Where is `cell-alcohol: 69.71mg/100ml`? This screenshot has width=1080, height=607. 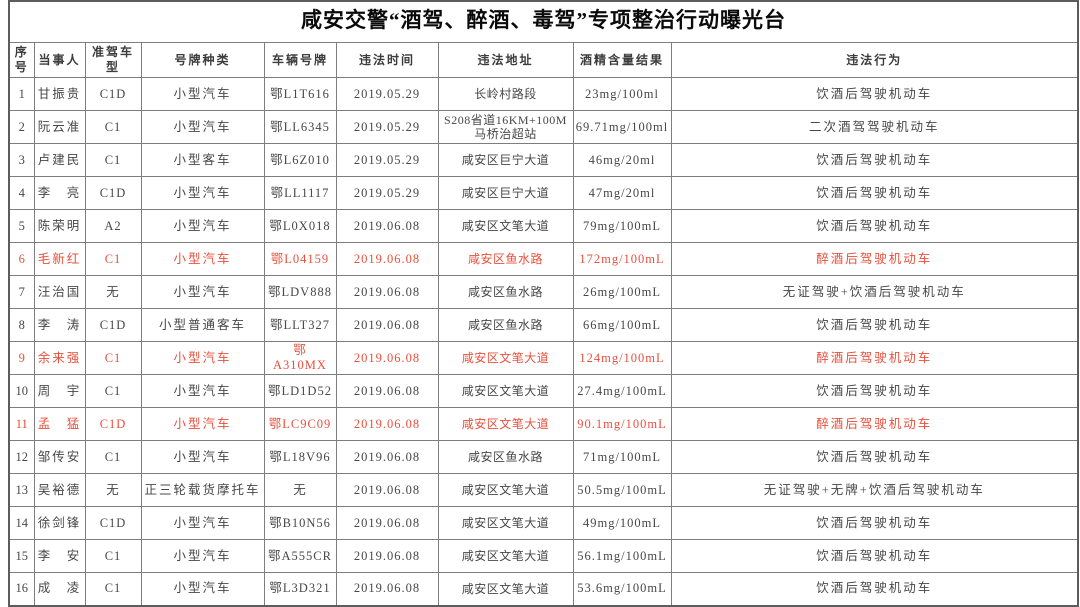 cell-alcohol: 69.71mg/100ml is located at coordinates (622, 127).